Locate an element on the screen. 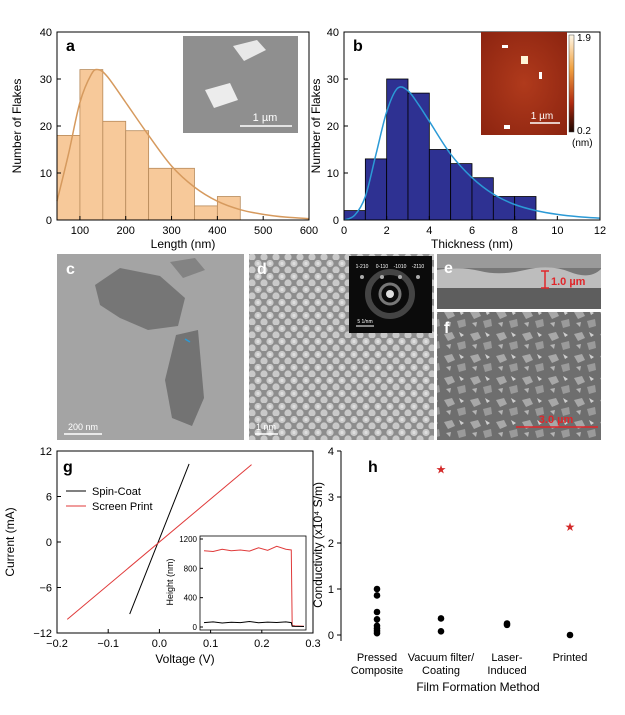  inset-scale-label: 1 µm is located at coordinates (265, 118).